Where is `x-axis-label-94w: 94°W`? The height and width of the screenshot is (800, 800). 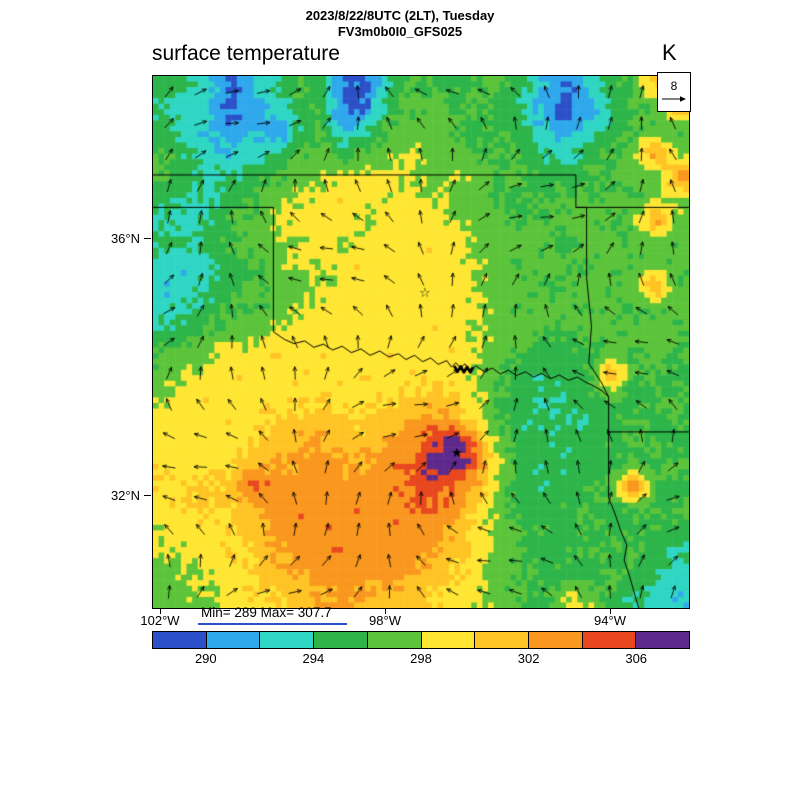
x-axis-label-94w: 94°W is located at coordinates (610, 620).